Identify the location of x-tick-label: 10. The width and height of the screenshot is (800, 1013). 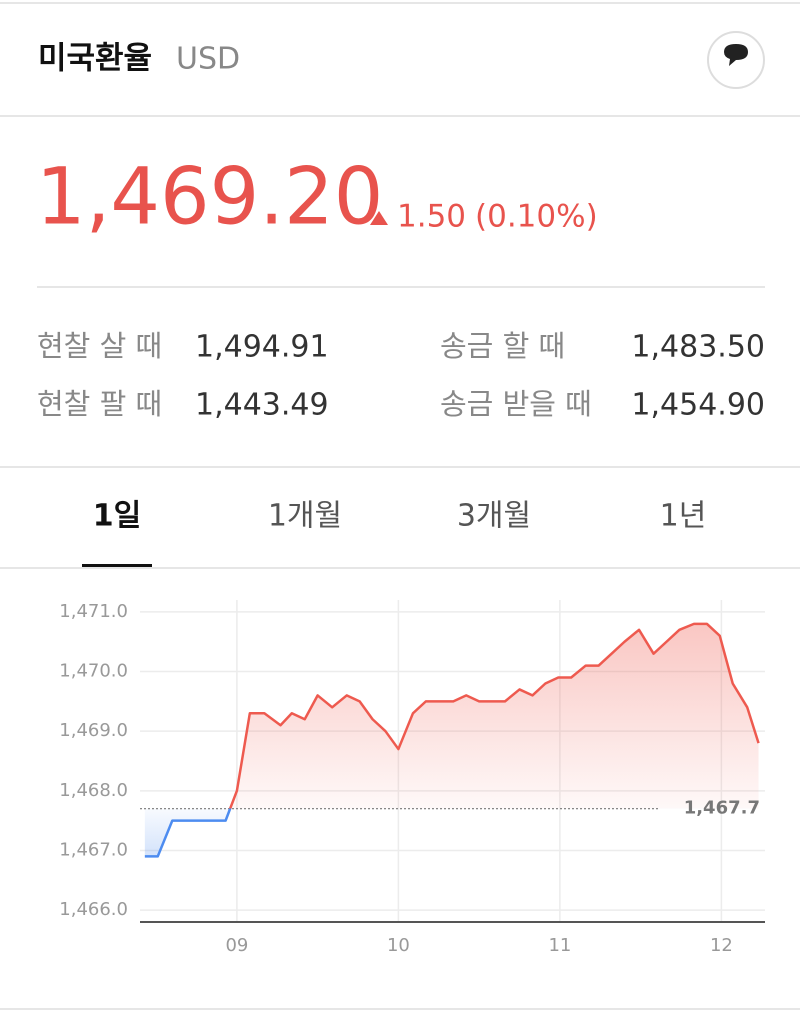
(398, 945).